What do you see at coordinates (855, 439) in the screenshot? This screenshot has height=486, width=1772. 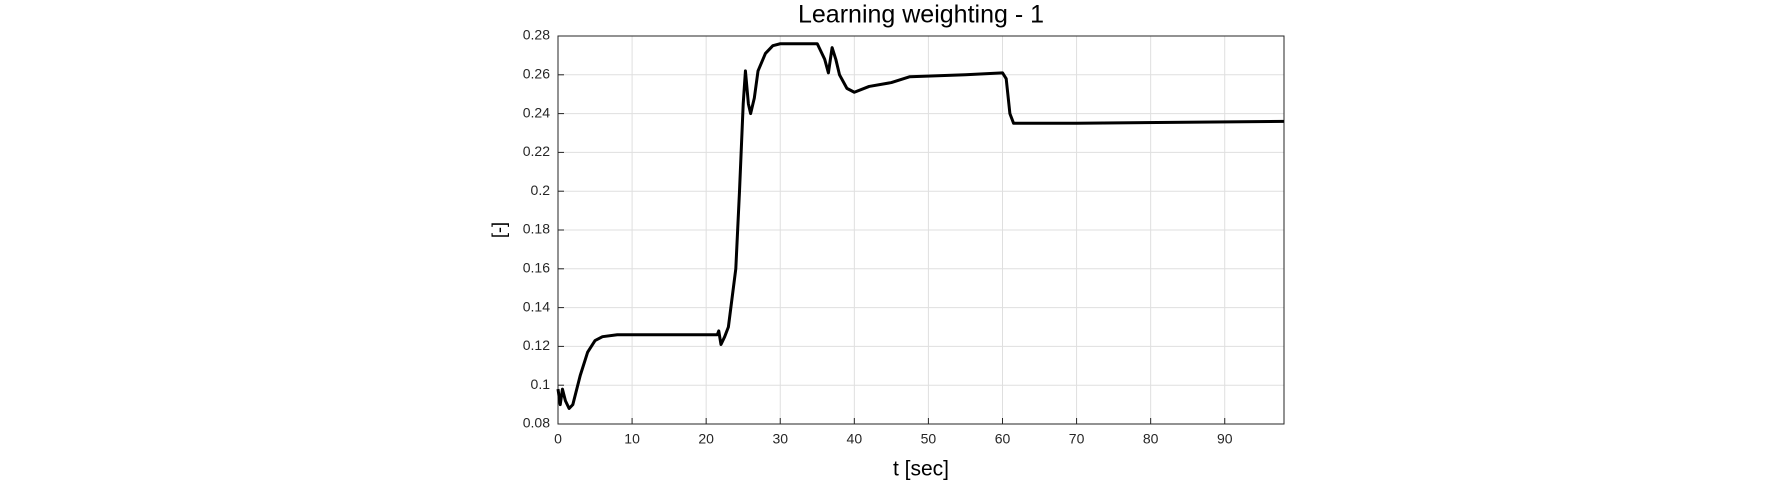 I see `x-tick-label: 40` at bounding box center [855, 439].